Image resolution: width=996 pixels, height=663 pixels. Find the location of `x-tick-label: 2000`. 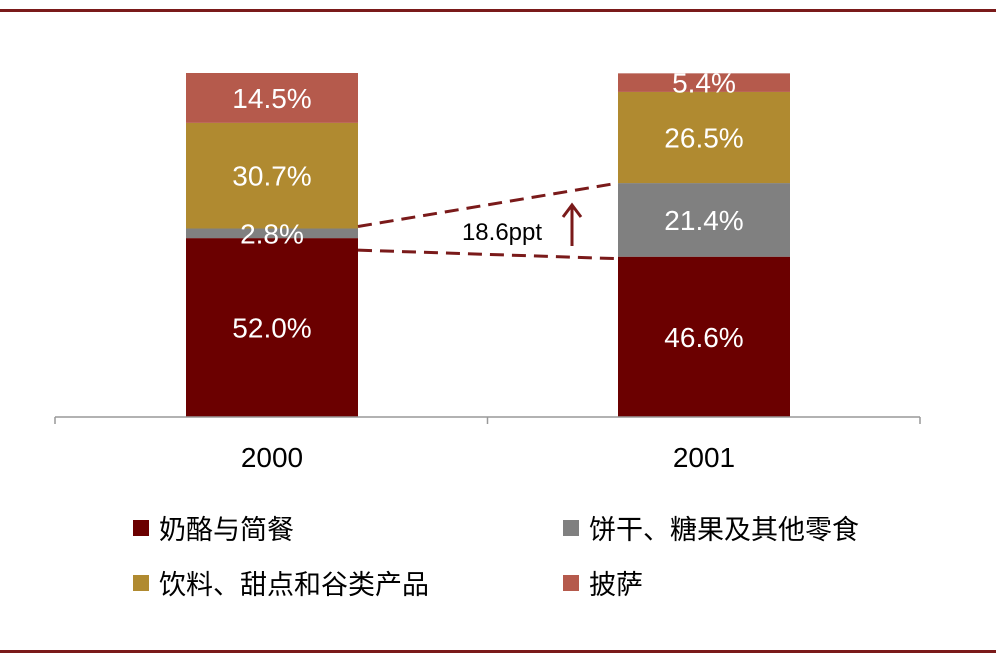

x-tick-label: 2000 is located at coordinates (272, 457).